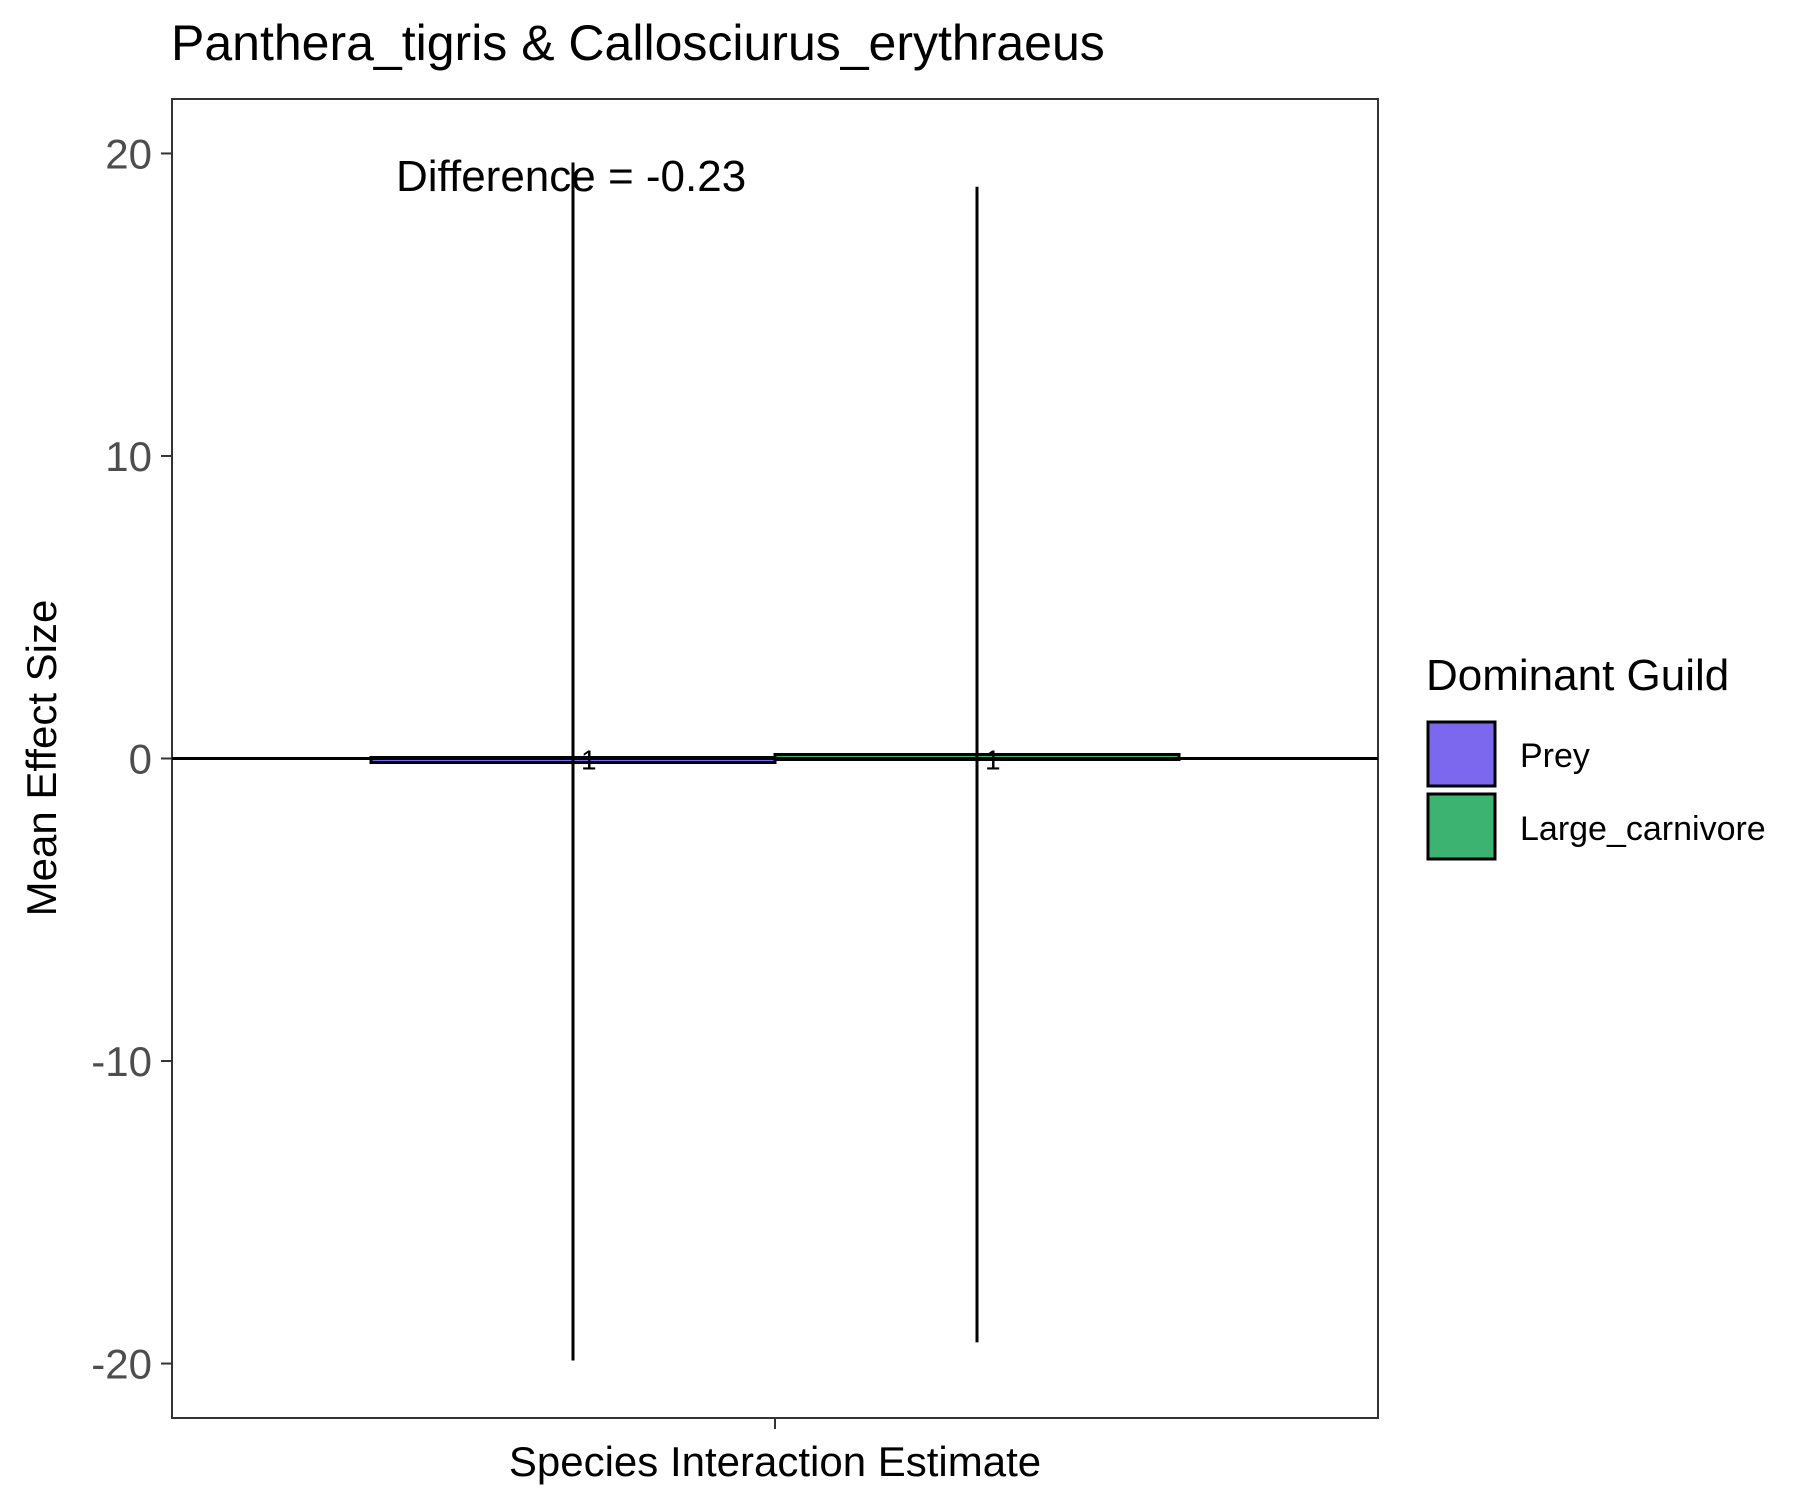 The width and height of the screenshot is (1800, 1505). Describe the element at coordinates (775, 1461) in the screenshot. I see `x-axis-label: Species Interaction Estimate` at that location.